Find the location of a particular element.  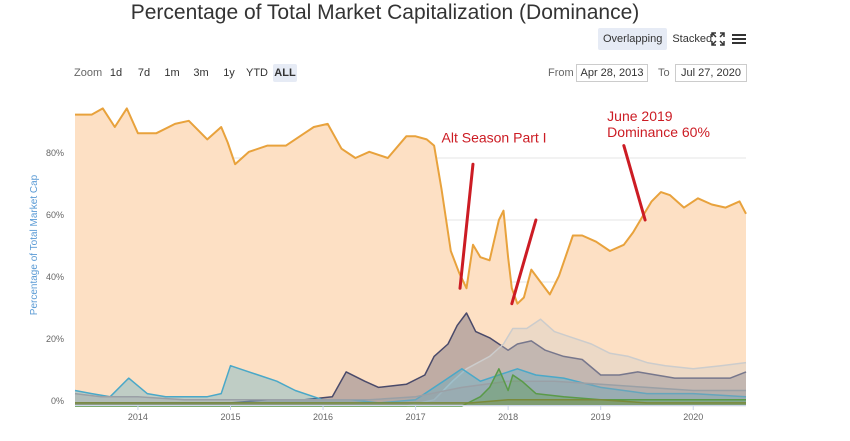

y-tick-label: 60% is located at coordinates (55, 215).